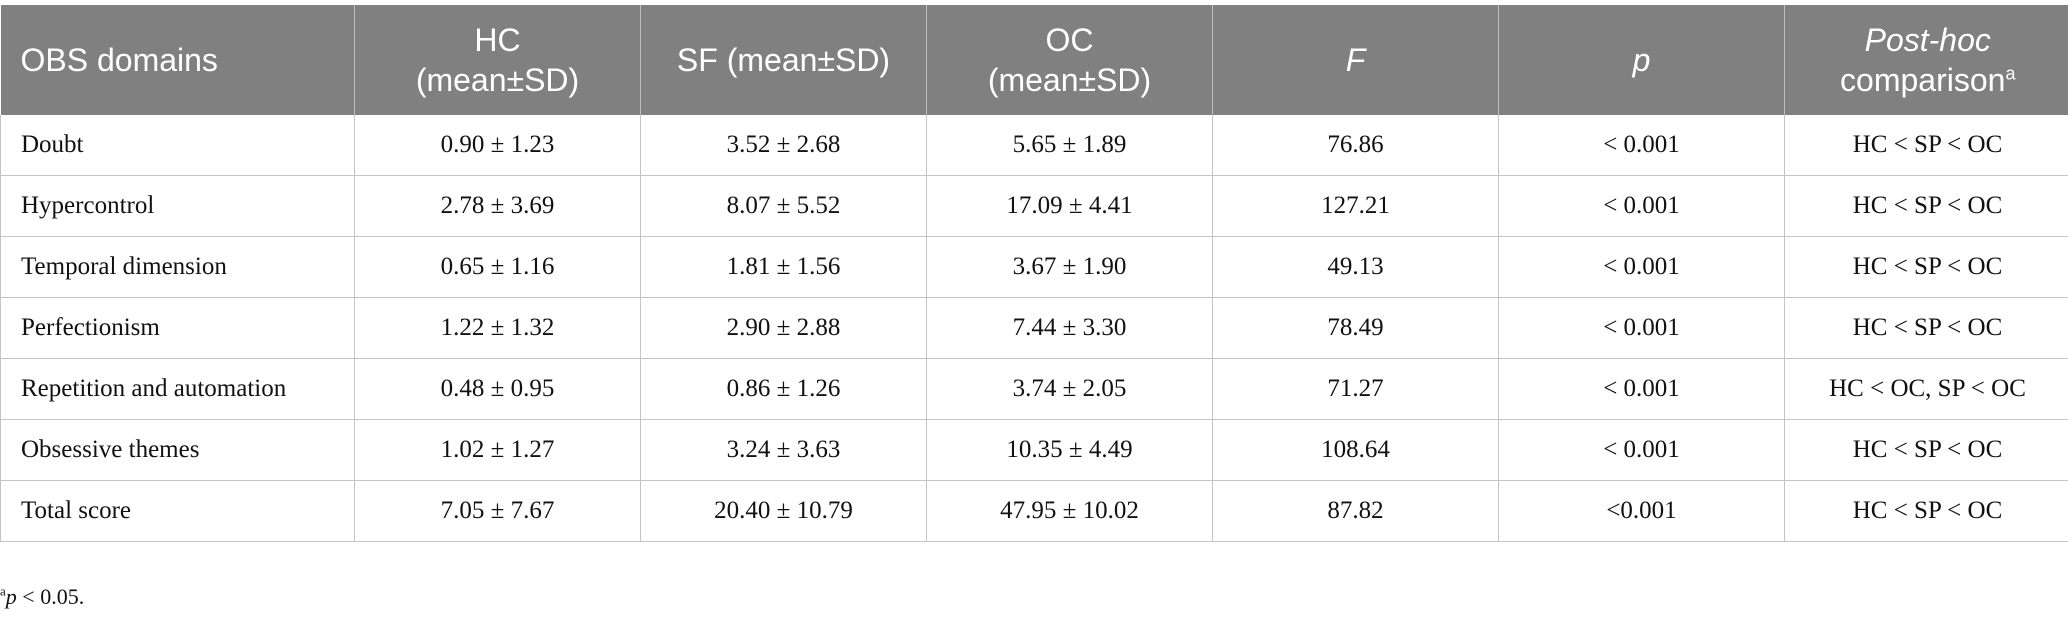  I want to click on cell-sf: 20.40 ± 10.79, so click(783, 511).